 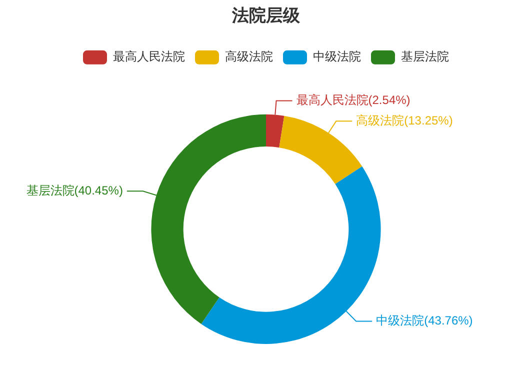 What do you see at coordinates (266, 15) in the screenshot?
I see `chart-title: 法院层级` at bounding box center [266, 15].